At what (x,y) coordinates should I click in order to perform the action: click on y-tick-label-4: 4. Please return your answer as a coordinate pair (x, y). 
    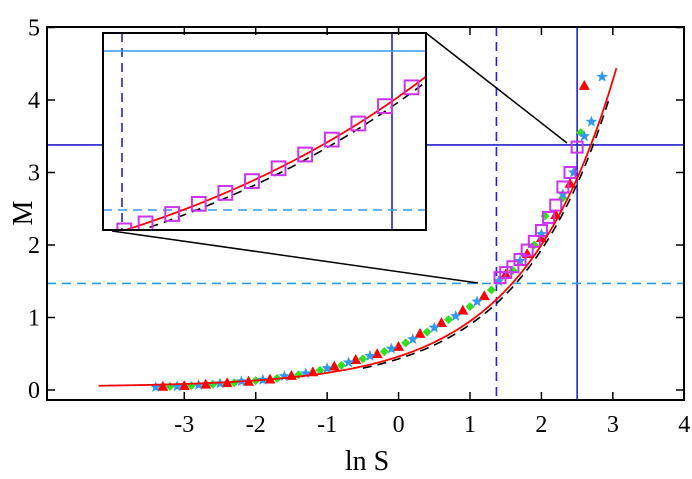
    Looking at the image, I should click on (34, 101).